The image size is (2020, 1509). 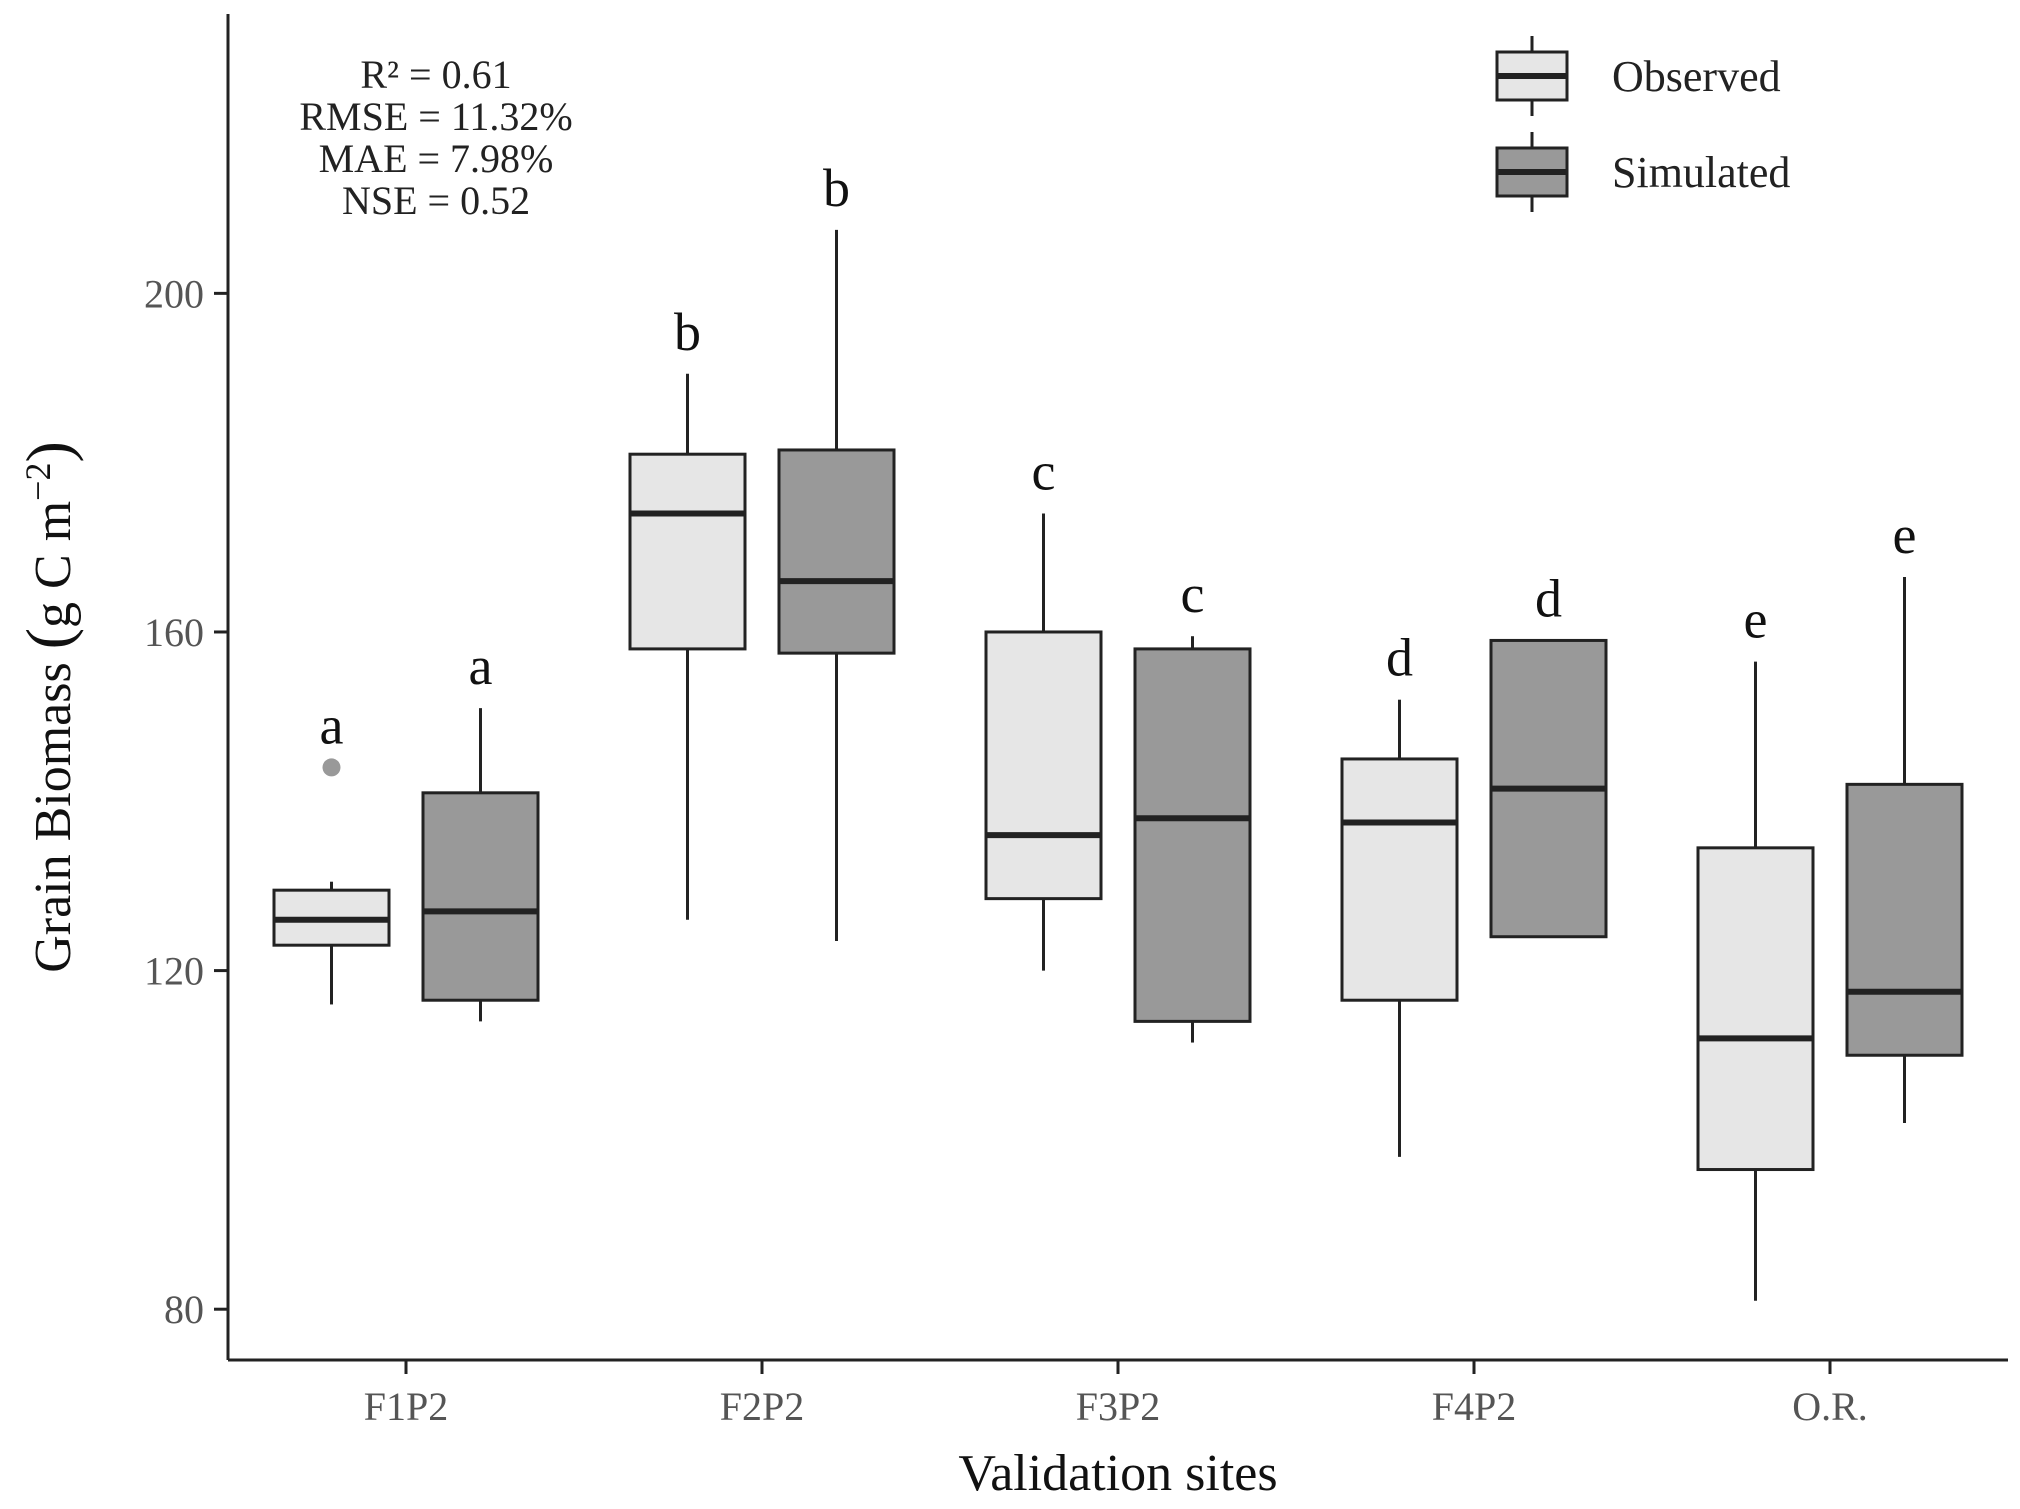 What do you see at coordinates (406, 1406) in the screenshot?
I see `x-tick-label: F1P2` at bounding box center [406, 1406].